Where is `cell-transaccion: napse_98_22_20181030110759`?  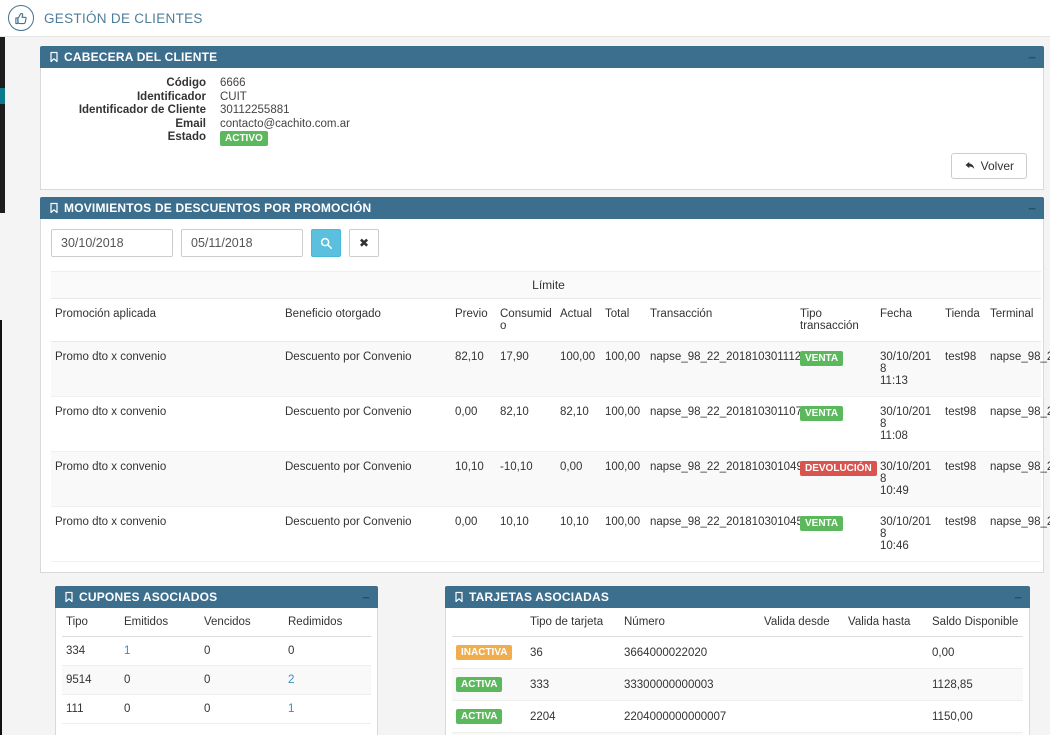
cell-transaccion: napse_98_22_20181030110759 is located at coordinates (732, 412).